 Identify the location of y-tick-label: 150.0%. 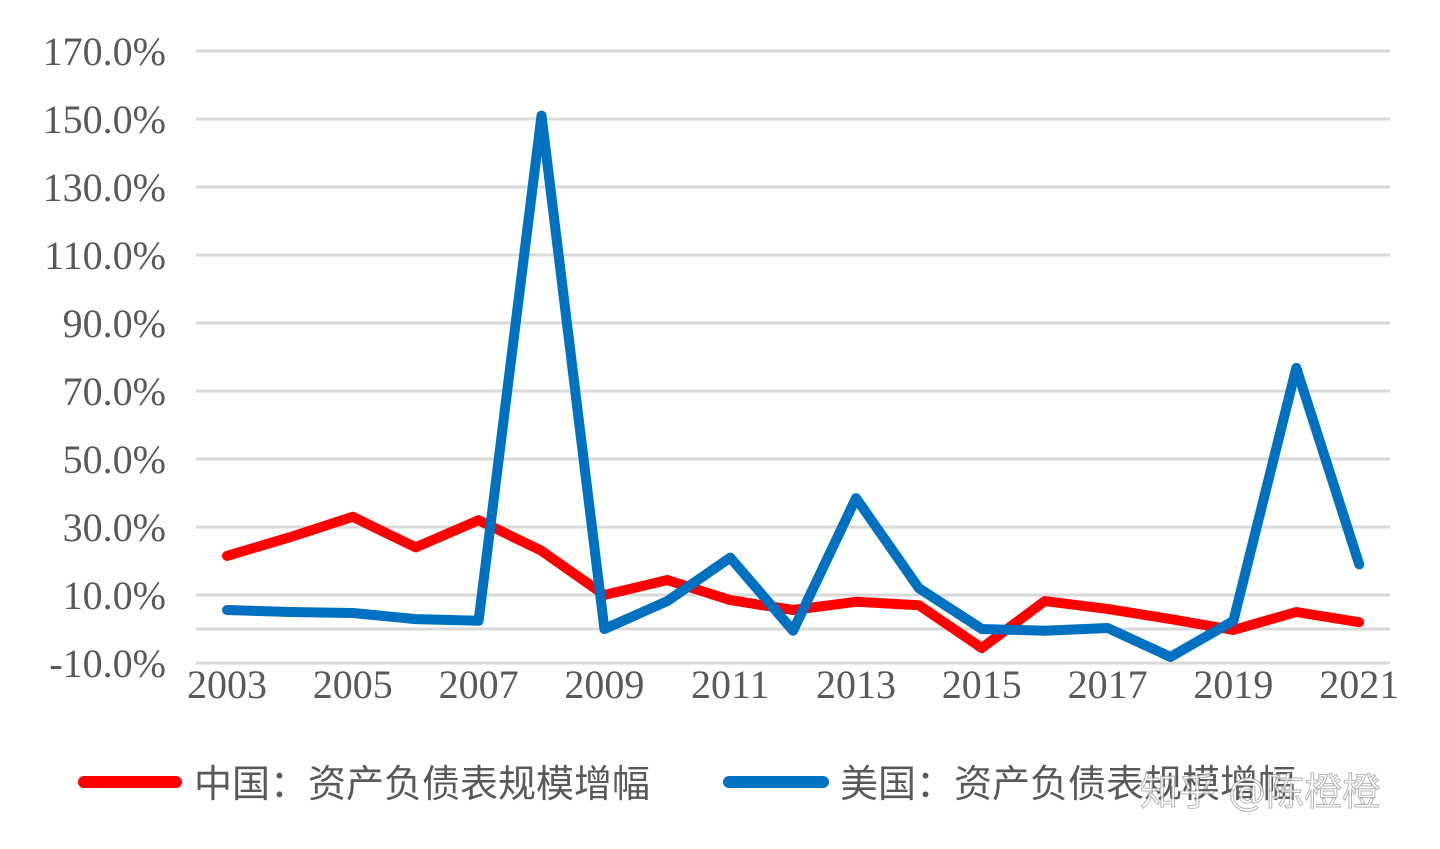
(104, 119).